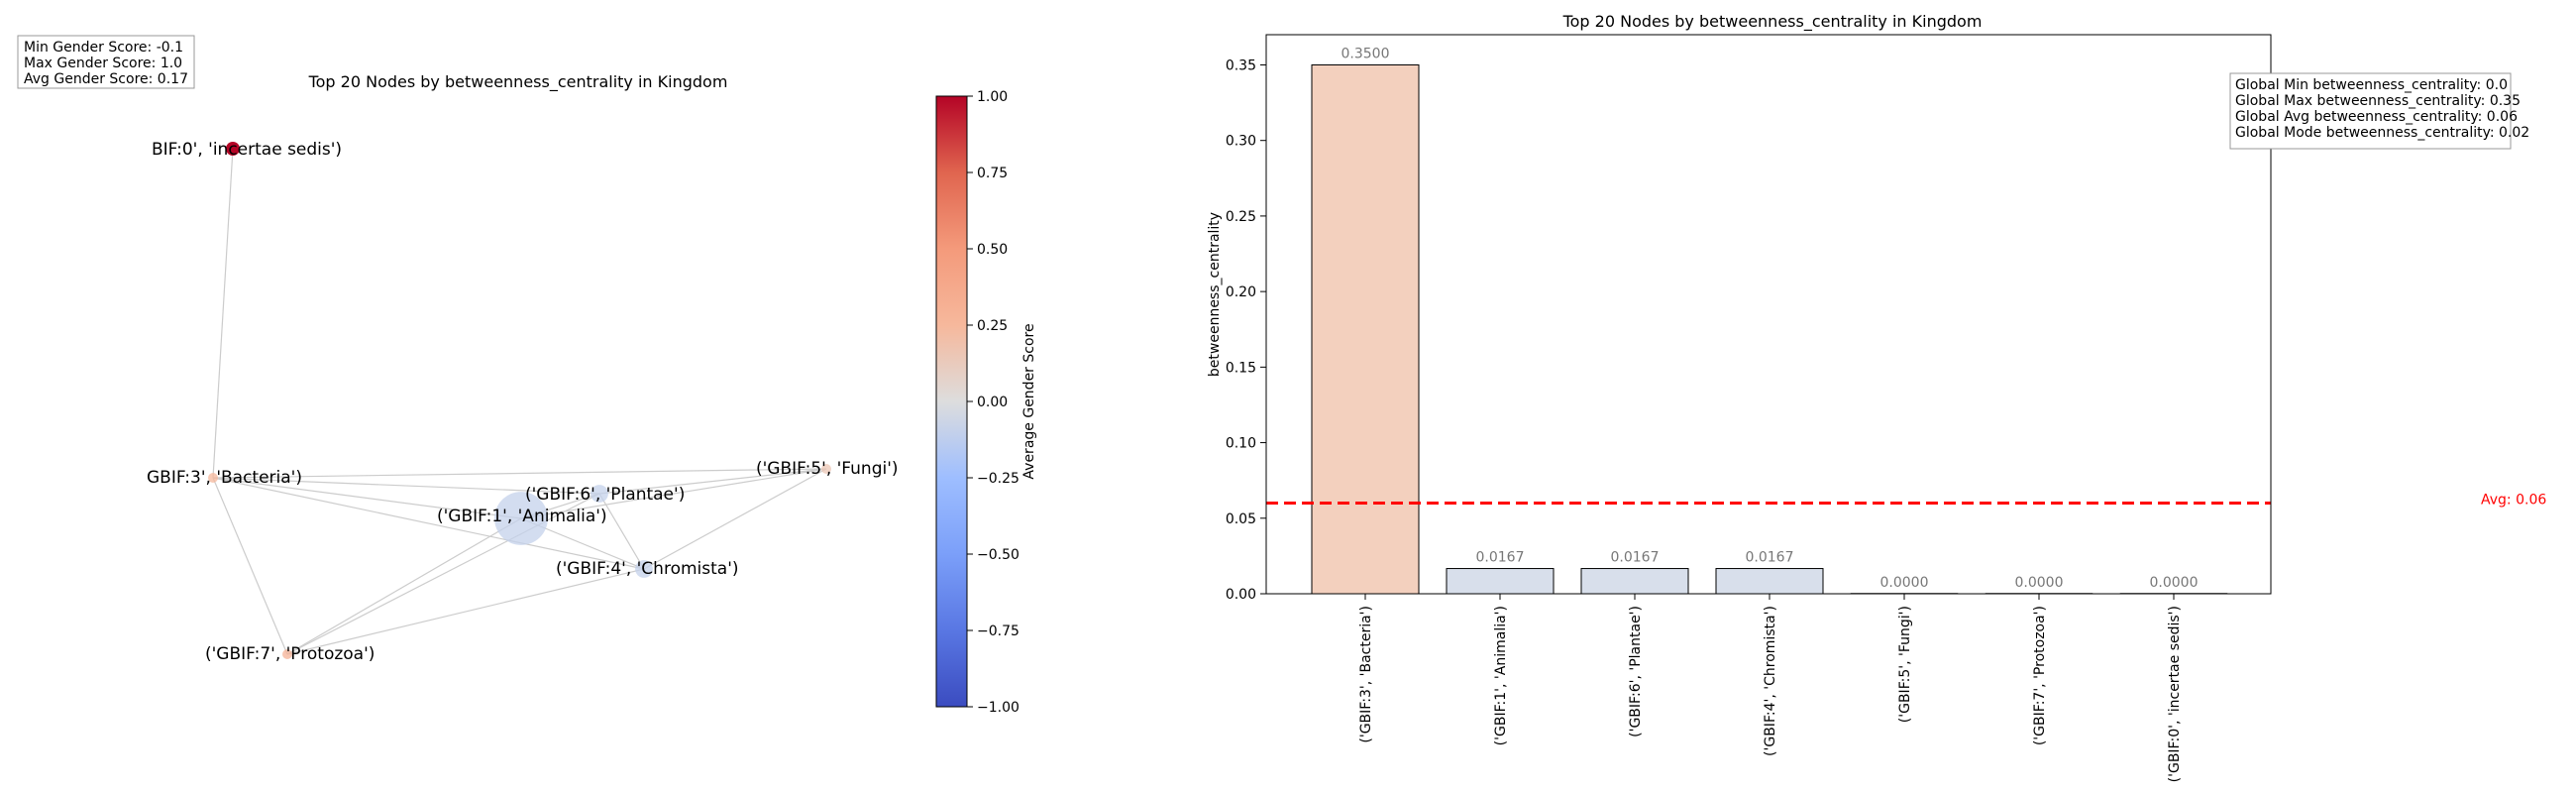 The height and width of the screenshot is (793, 2576). Describe the element at coordinates (106, 79) in the screenshot. I see `network-stats-line-3: Avg Gender Score: 0.17` at that location.